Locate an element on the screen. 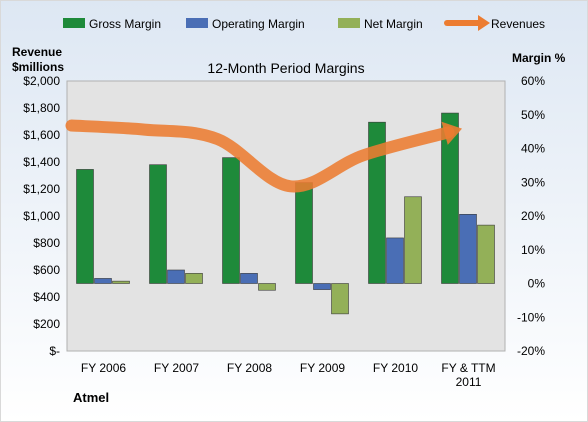 This screenshot has height=422, width=588. category-label: 2011 is located at coordinates (469, 382).